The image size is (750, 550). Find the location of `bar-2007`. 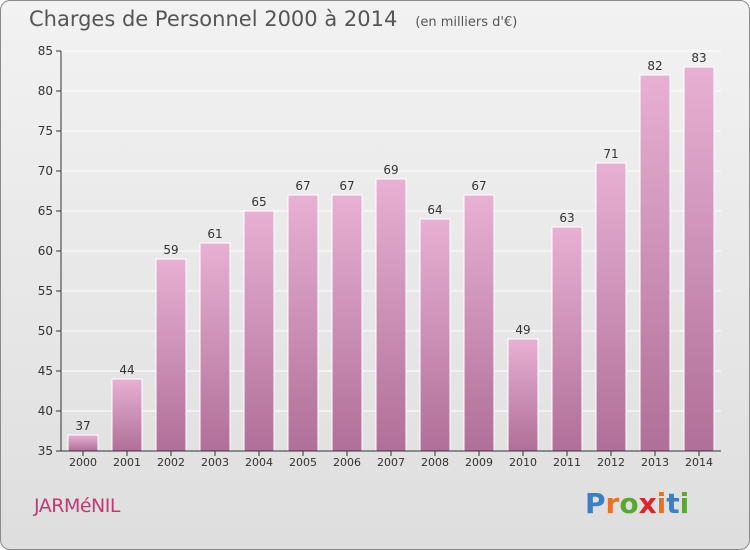

bar-2007 is located at coordinates (391, 315).